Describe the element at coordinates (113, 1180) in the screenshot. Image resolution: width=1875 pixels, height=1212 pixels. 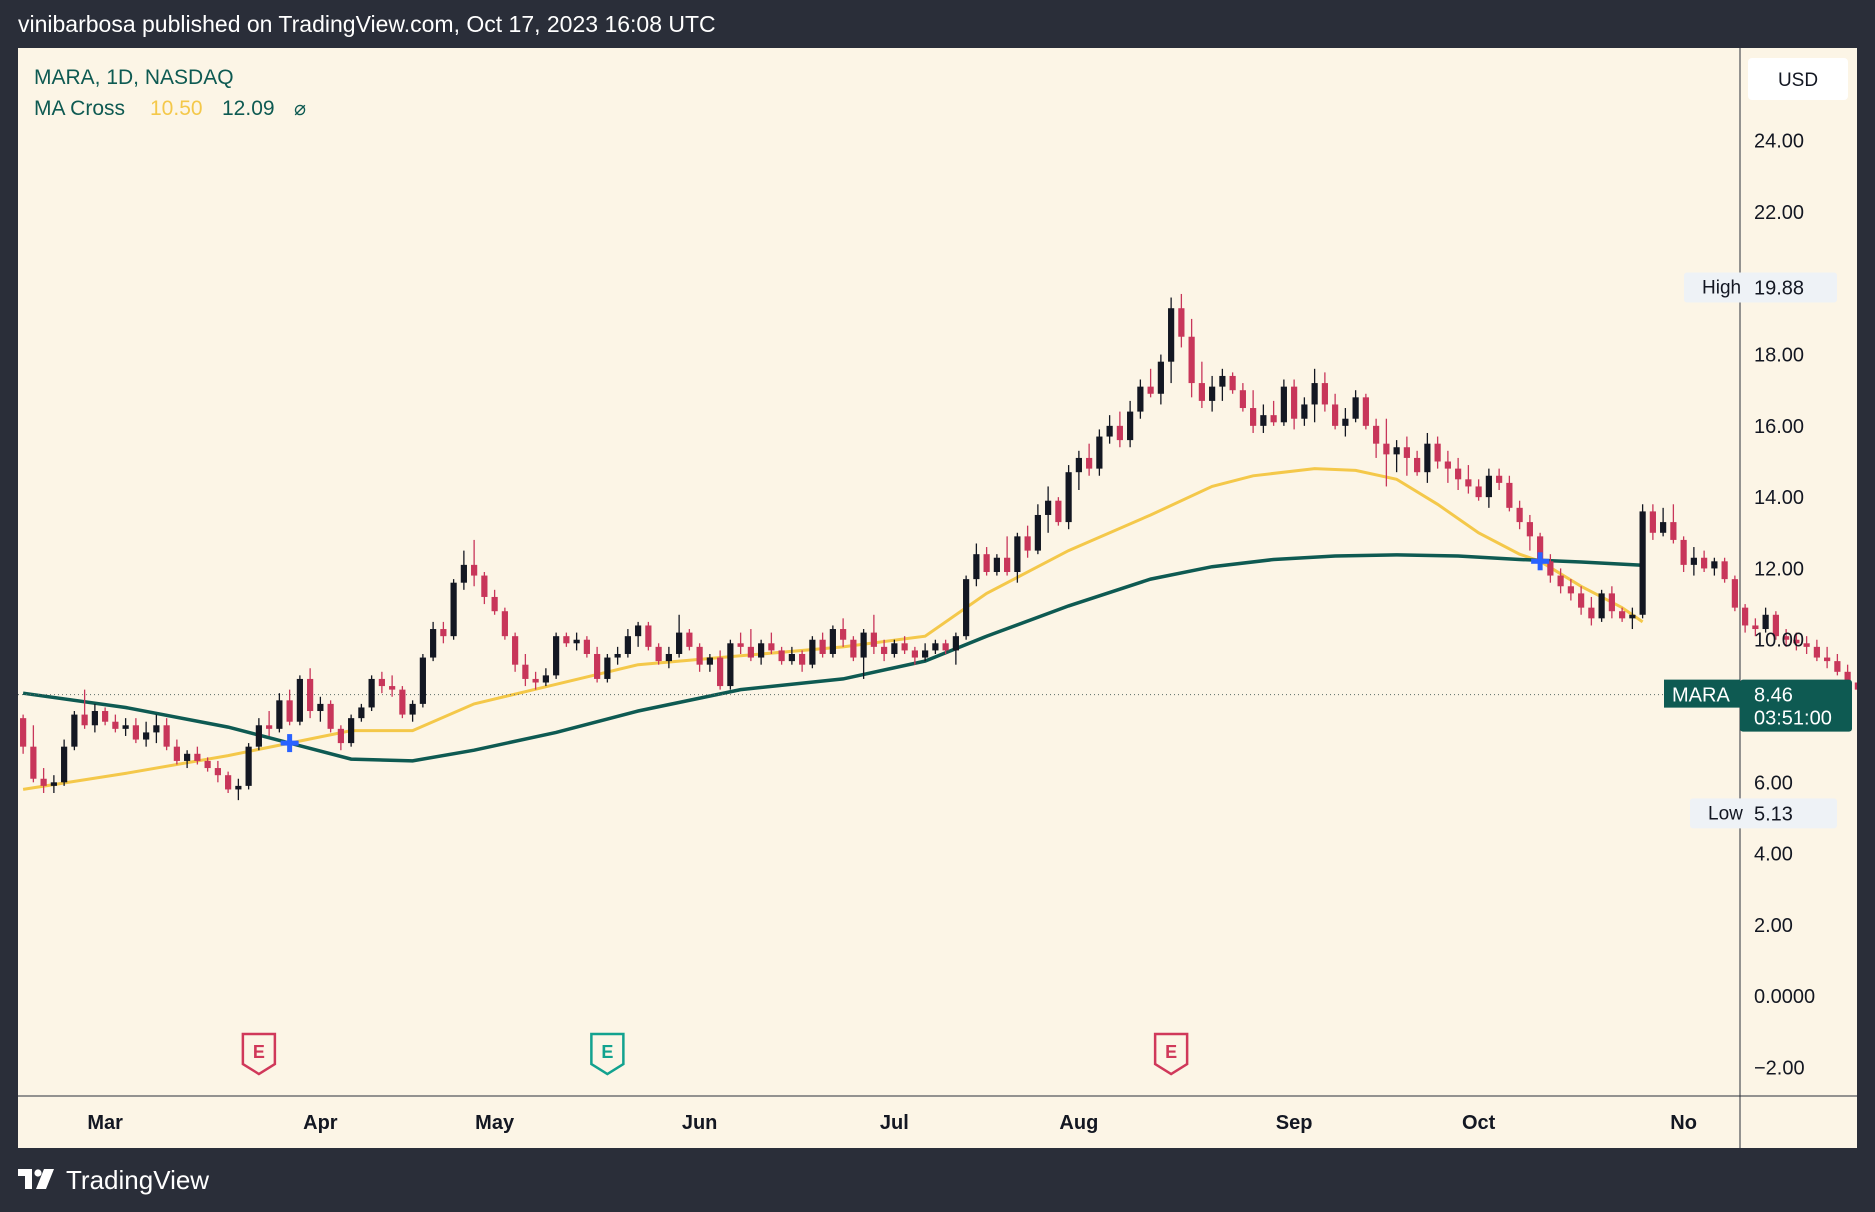
I see `tradingview-logo: TradingView` at that location.